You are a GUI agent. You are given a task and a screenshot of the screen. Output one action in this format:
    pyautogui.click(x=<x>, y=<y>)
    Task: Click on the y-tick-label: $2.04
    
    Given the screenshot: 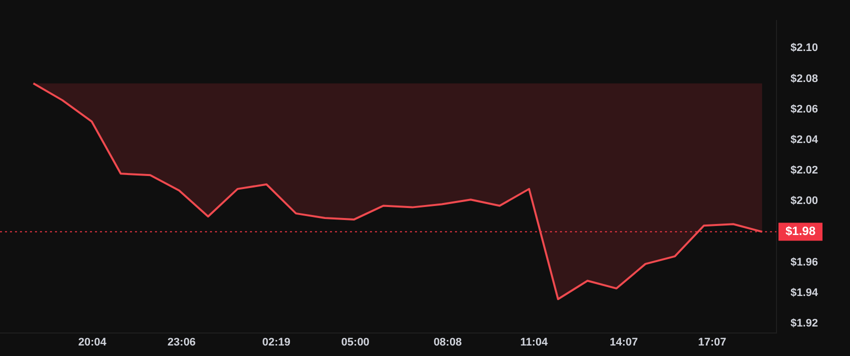 What is the action you would take?
    pyautogui.click(x=804, y=140)
    